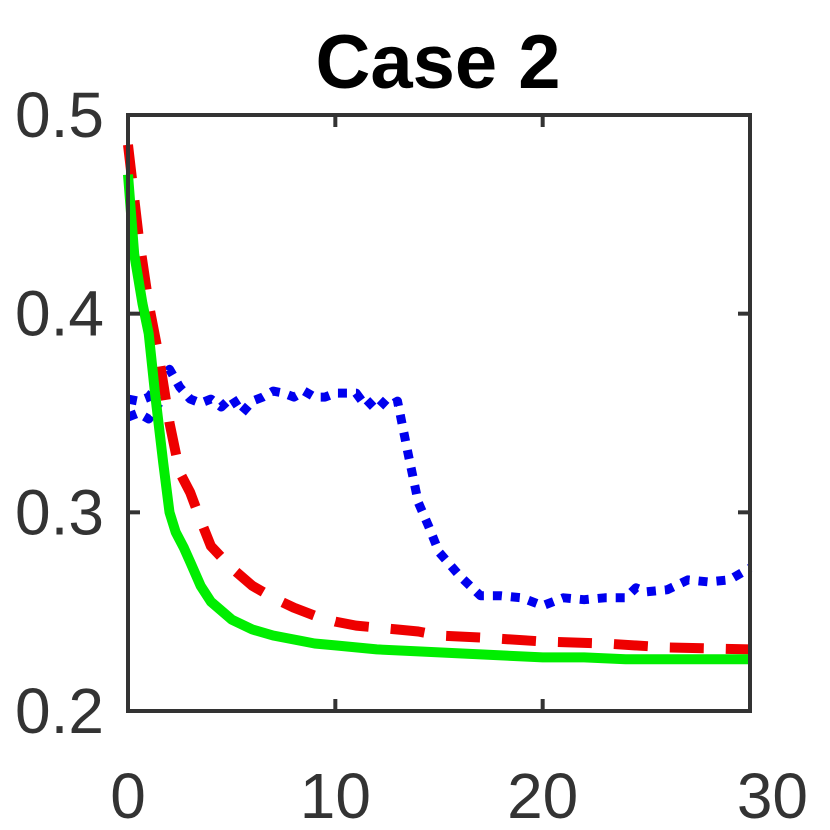 This screenshot has height=830, width=830. Describe the element at coordinates (772, 795) in the screenshot. I see `x-tick-label: 30` at that location.